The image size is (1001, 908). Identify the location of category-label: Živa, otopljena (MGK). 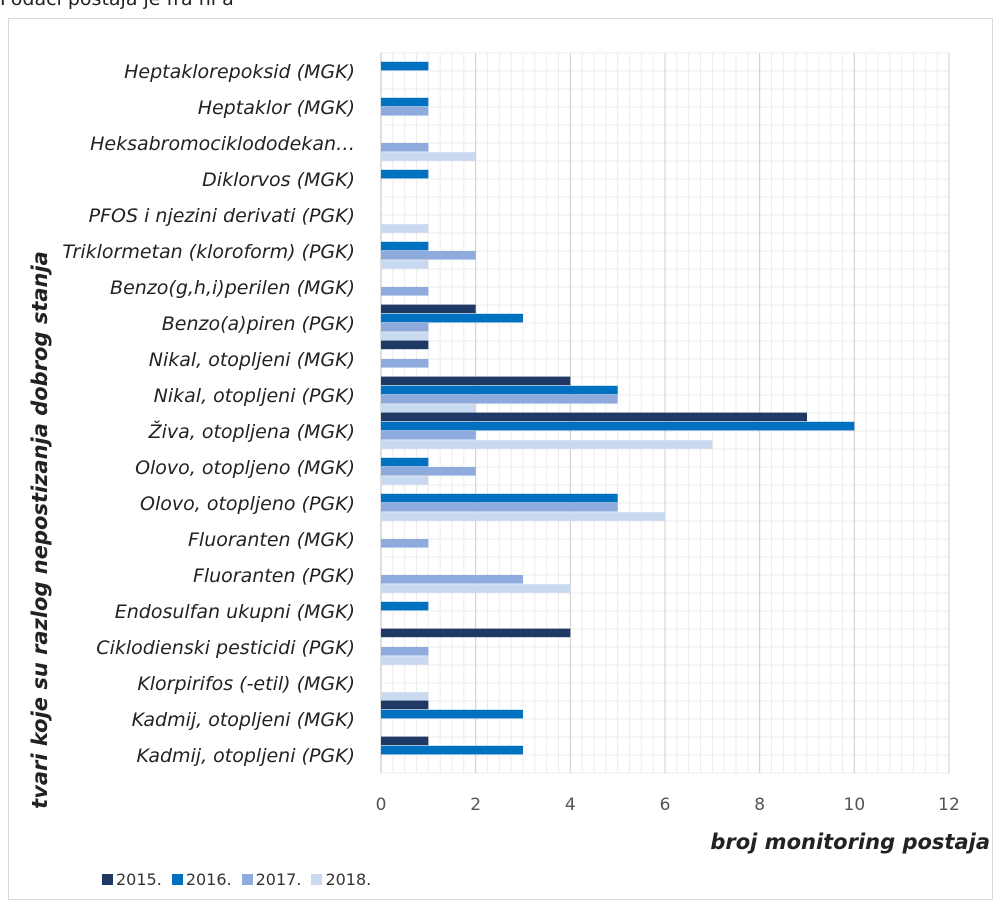
(251, 431).